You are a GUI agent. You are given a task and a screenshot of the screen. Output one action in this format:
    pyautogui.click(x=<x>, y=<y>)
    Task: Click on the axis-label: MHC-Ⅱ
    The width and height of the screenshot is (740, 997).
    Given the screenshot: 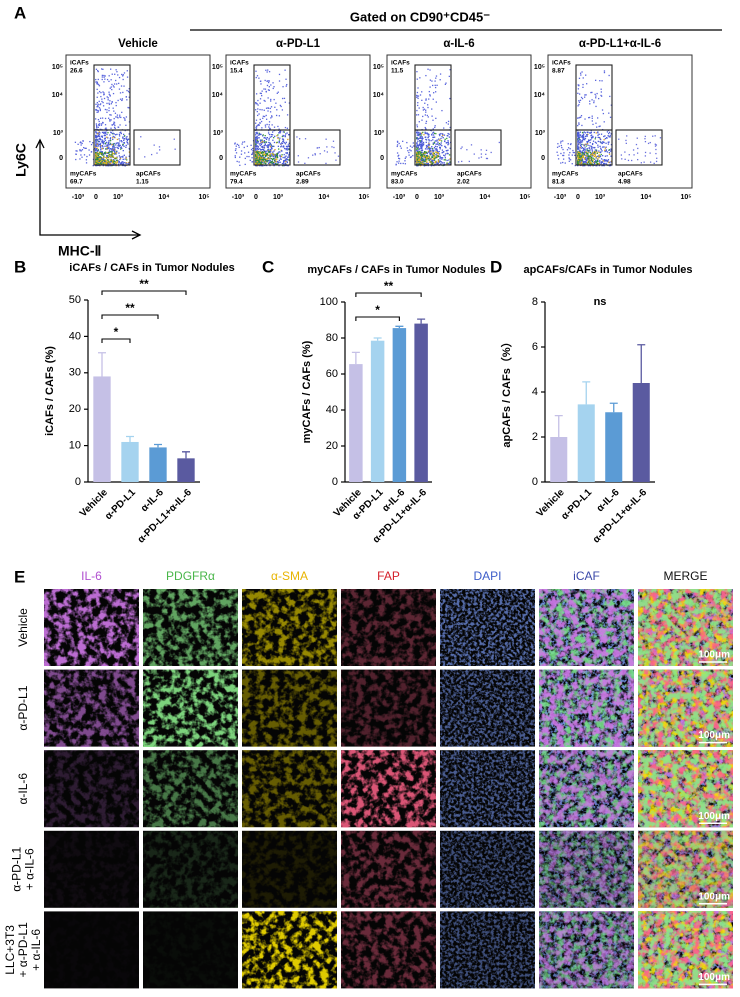 What is the action you would take?
    pyautogui.click(x=79, y=251)
    